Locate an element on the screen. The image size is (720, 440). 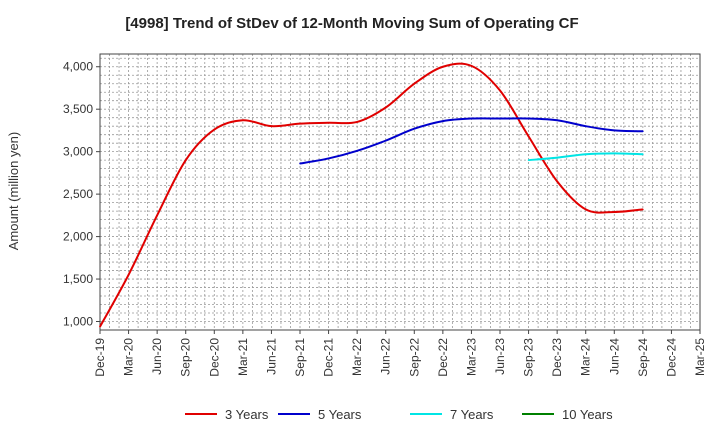
x-tick-label: Mar-22 is located at coordinates (357, 357).